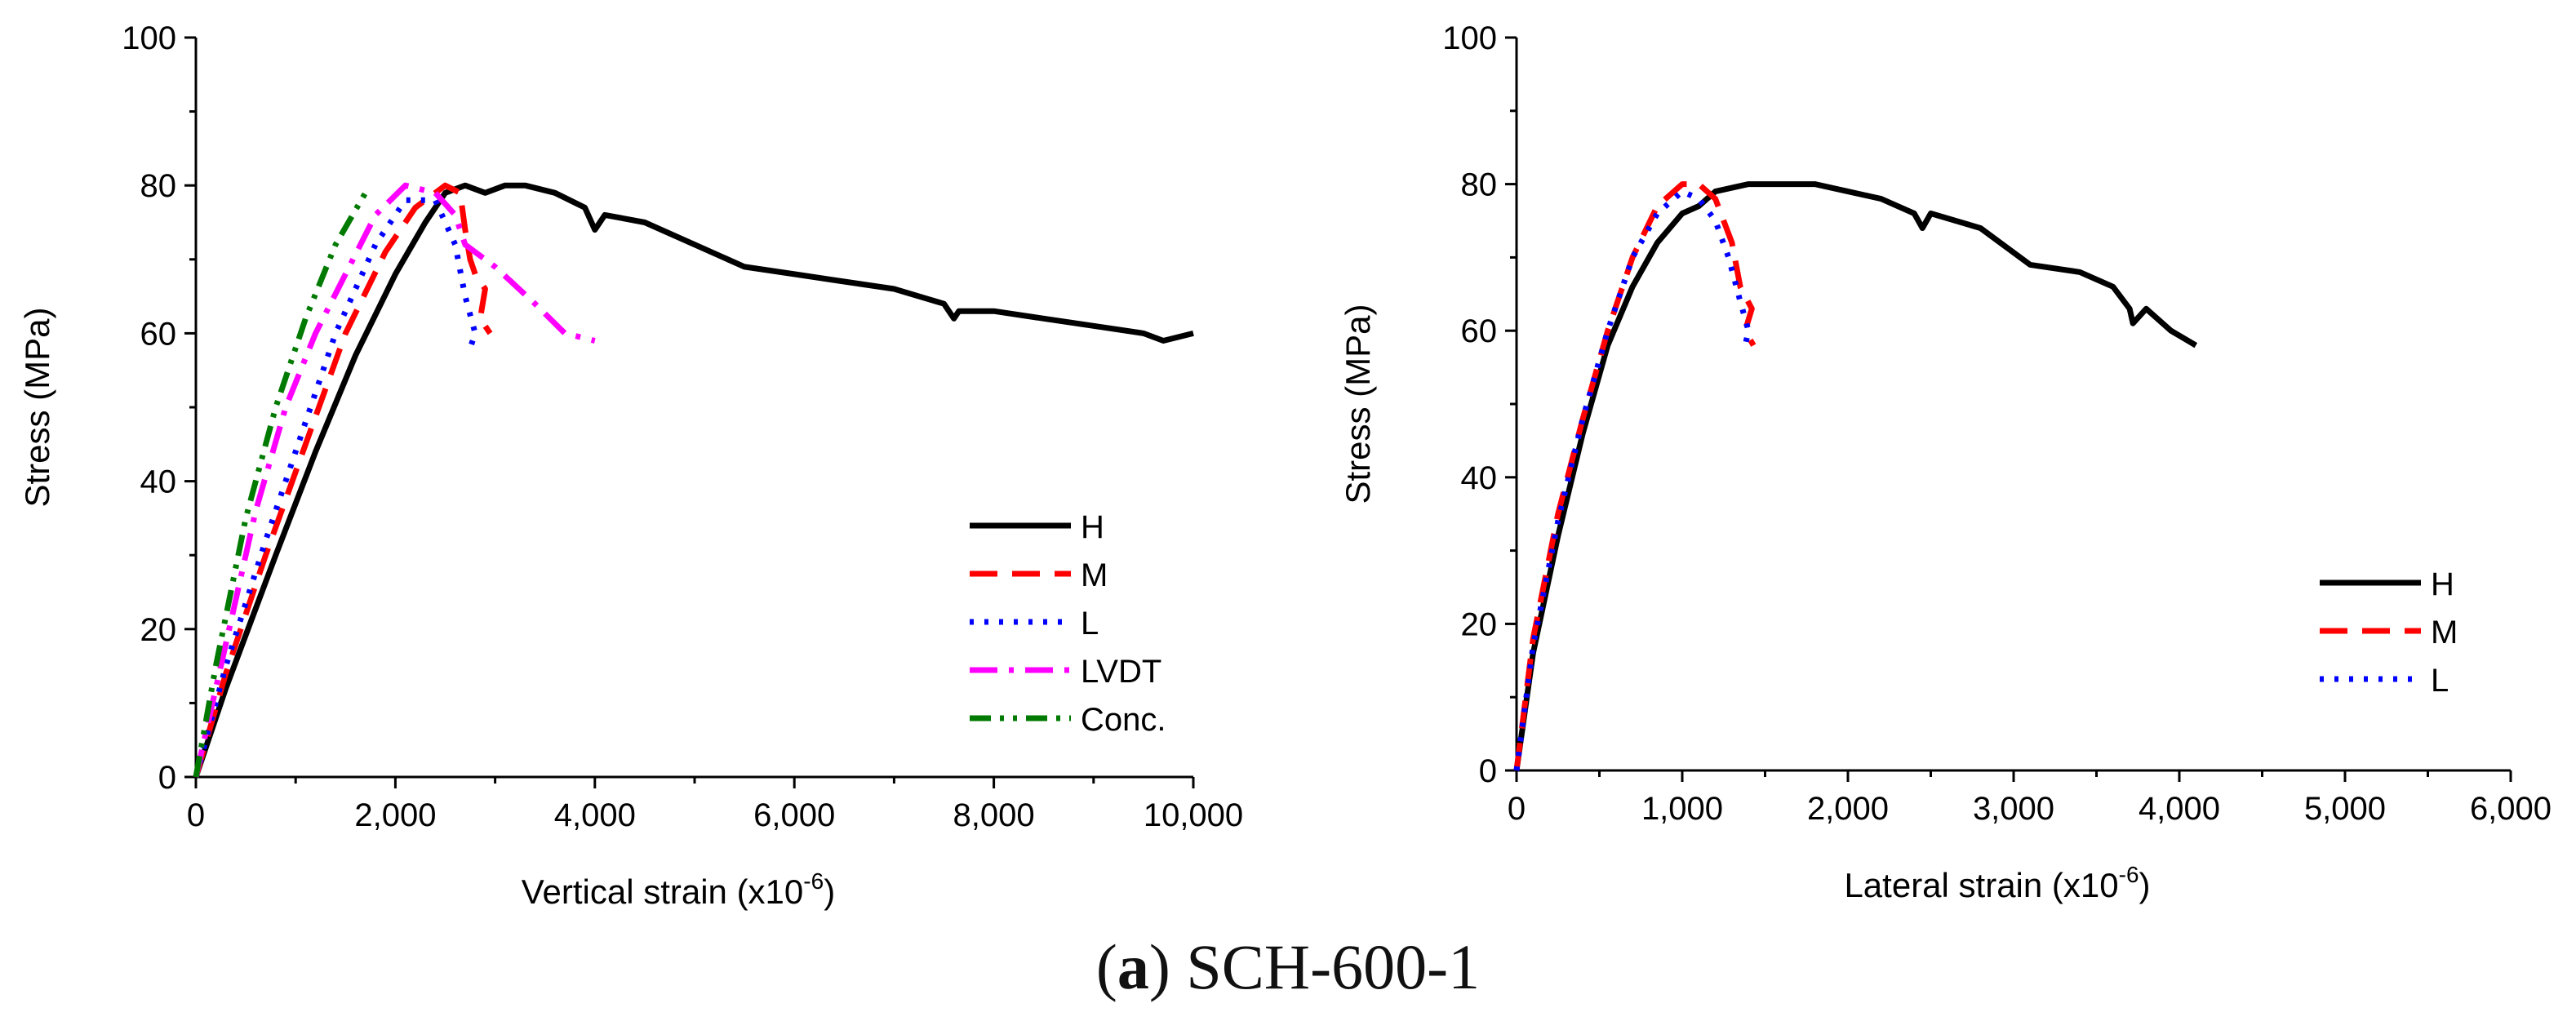 Image resolution: width=2576 pixels, height=1030 pixels. What do you see at coordinates (662, 891) in the screenshot?
I see `x-axis-label-main: Vertical strain (x10` at bounding box center [662, 891].